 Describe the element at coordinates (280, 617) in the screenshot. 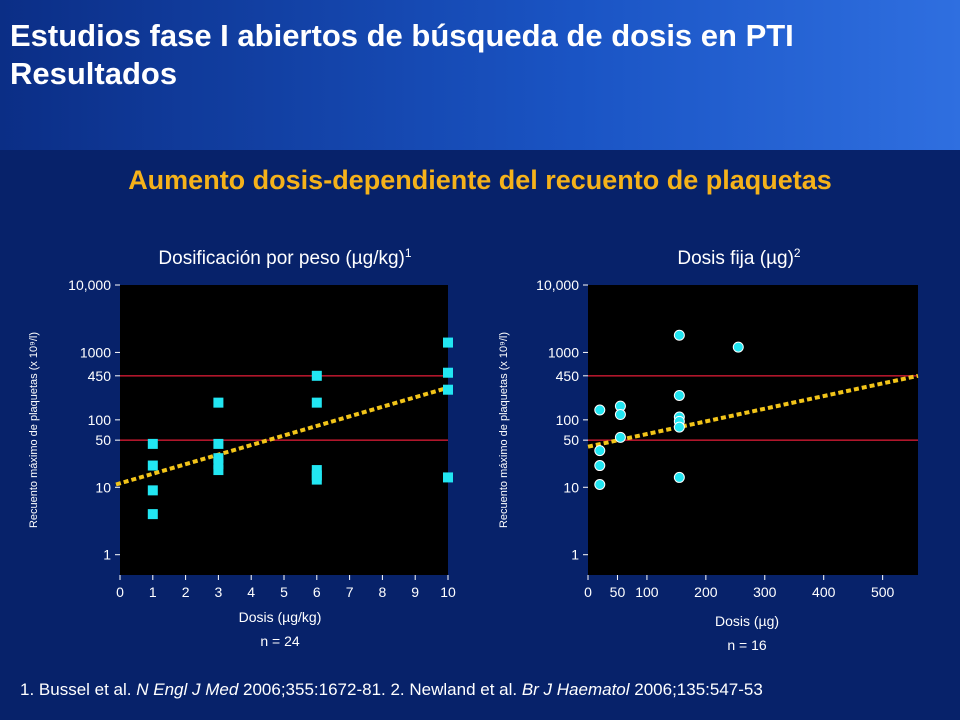

I see `x-axis-label: Dosis (µg/kg)` at that location.